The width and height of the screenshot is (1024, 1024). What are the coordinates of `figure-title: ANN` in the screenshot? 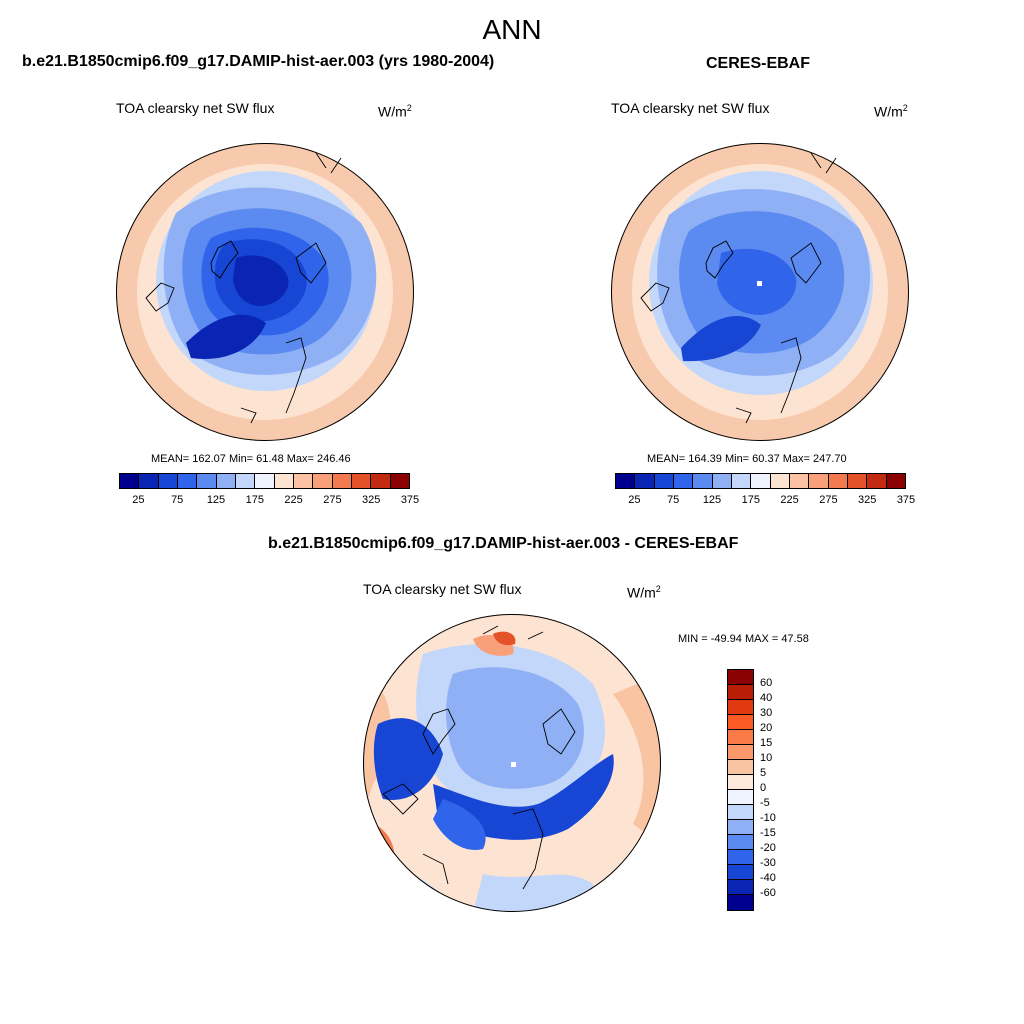 It's located at (512, 29).